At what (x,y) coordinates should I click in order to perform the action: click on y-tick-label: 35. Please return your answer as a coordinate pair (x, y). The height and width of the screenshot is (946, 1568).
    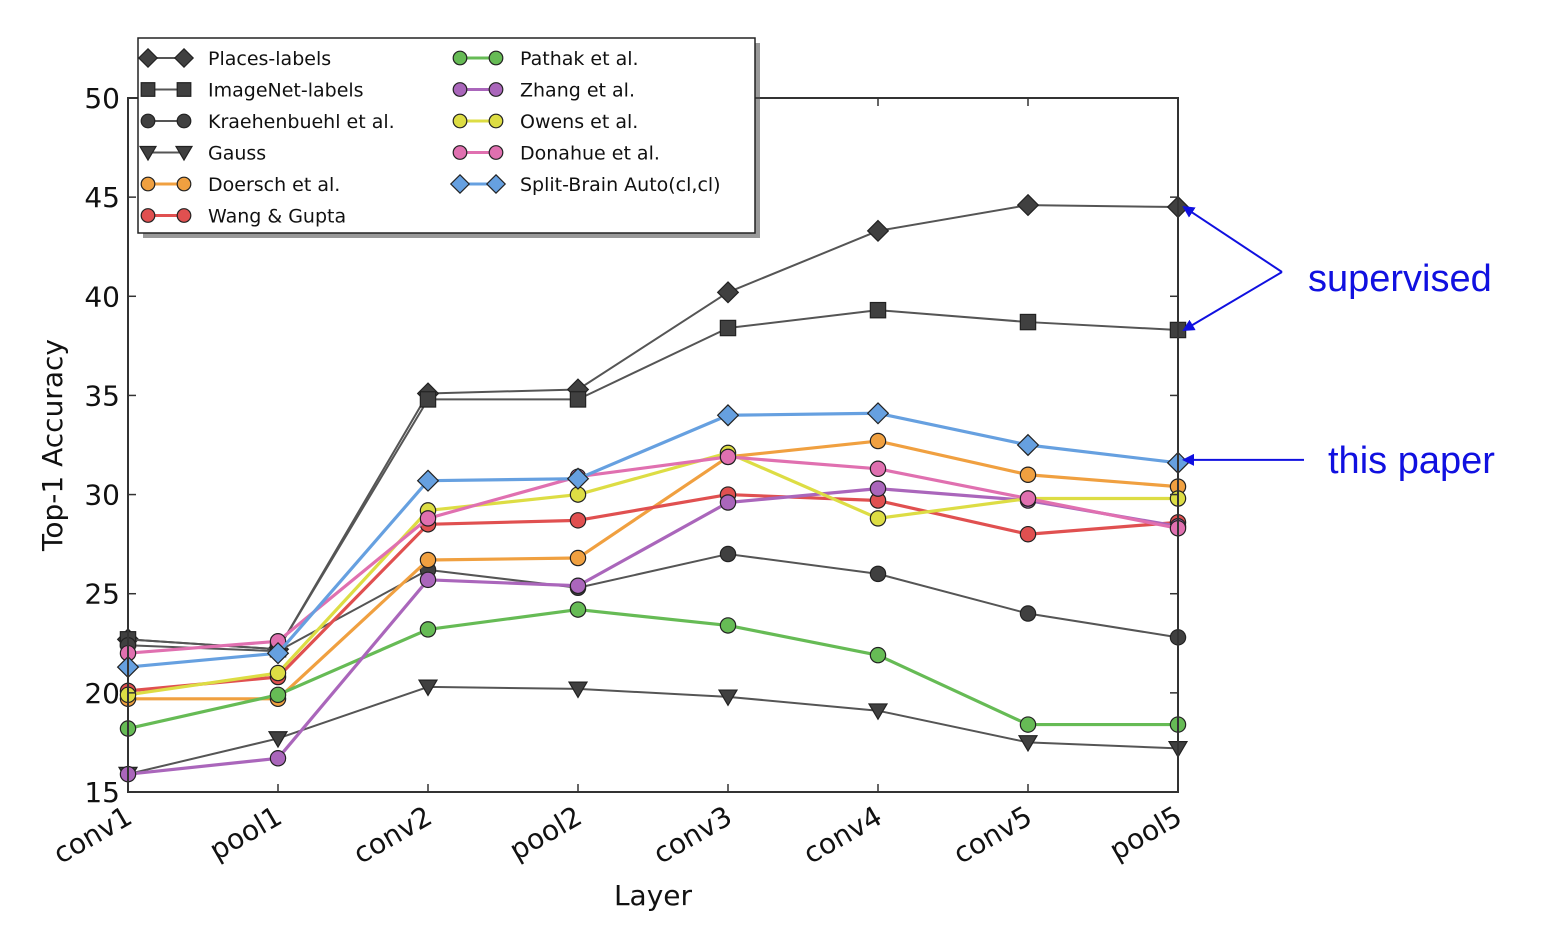
    Looking at the image, I should click on (102, 395).